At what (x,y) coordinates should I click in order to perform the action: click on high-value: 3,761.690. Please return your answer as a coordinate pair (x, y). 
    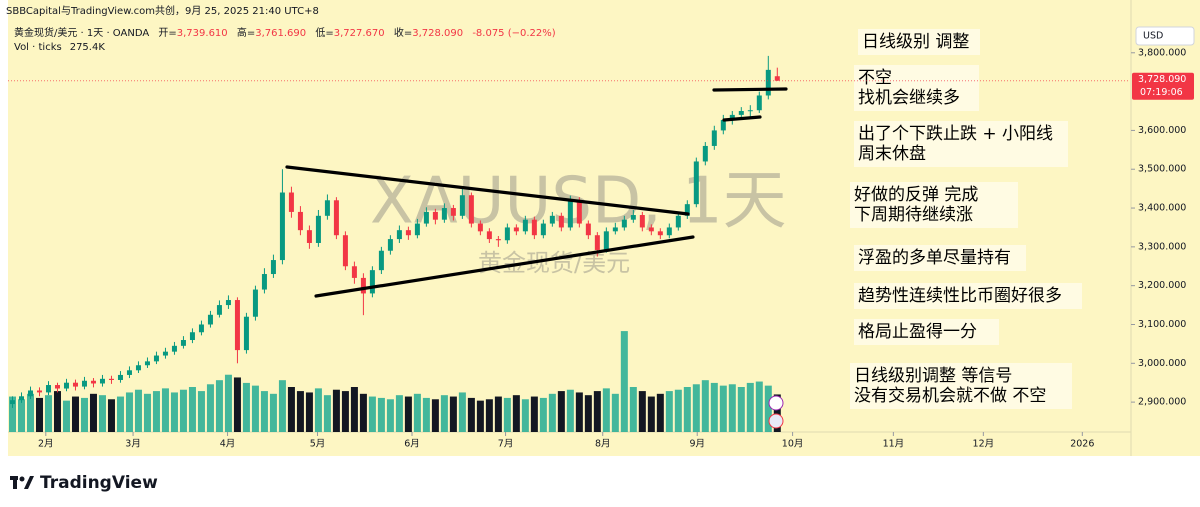
    Looking at the image, I should click on (280, 33).